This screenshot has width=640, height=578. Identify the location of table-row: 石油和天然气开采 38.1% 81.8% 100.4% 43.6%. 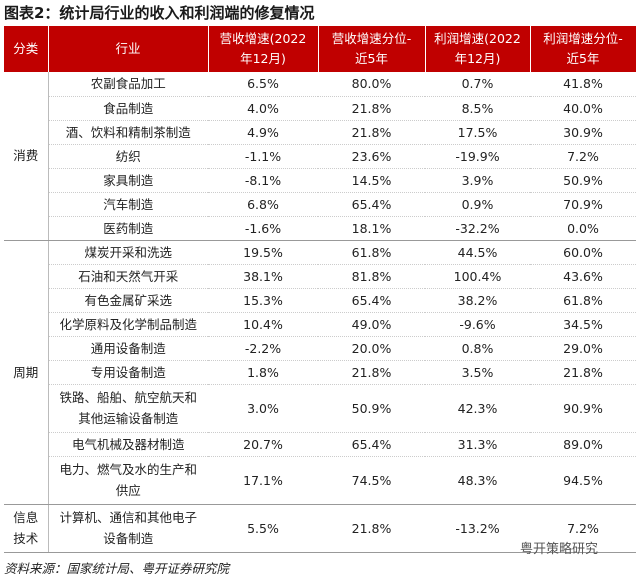
(320, 276).